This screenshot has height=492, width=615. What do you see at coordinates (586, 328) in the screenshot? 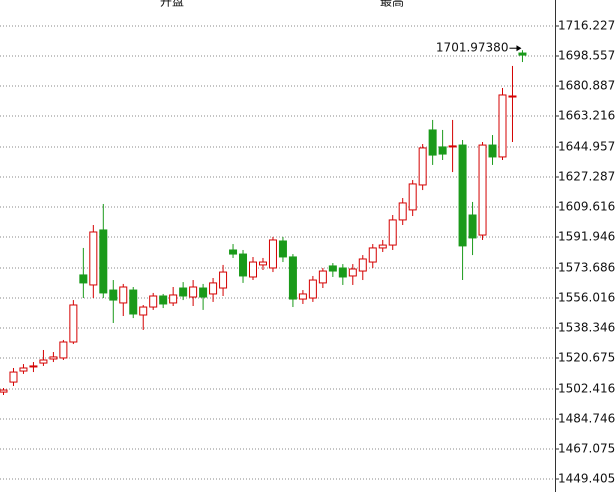
I see `y-tick-label: 1538.346` at bounding box center [586, 328].